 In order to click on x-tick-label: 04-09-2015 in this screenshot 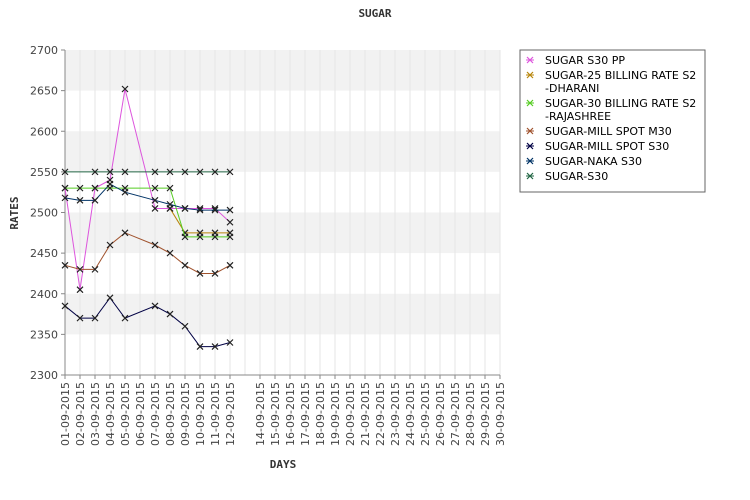, I will do `click(110, 414)`.